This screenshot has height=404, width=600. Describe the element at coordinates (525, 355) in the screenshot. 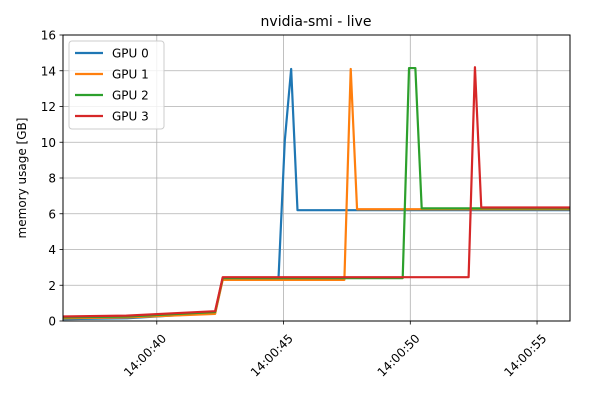

I see `x-tick-label: 14:00:55` at that location.